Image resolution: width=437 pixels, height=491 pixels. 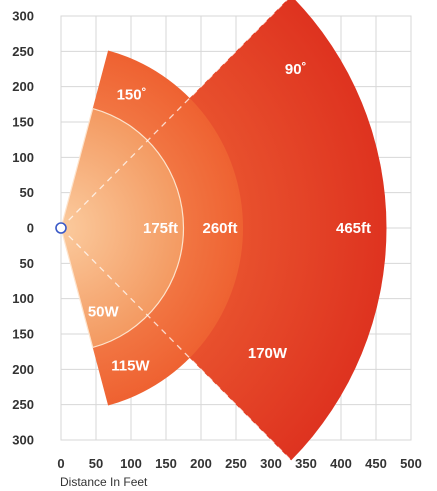 What do you see at coordinates (60, 463) in the screenshot?
I see `x-tick-label: 0` at bounding box center [60, 463].